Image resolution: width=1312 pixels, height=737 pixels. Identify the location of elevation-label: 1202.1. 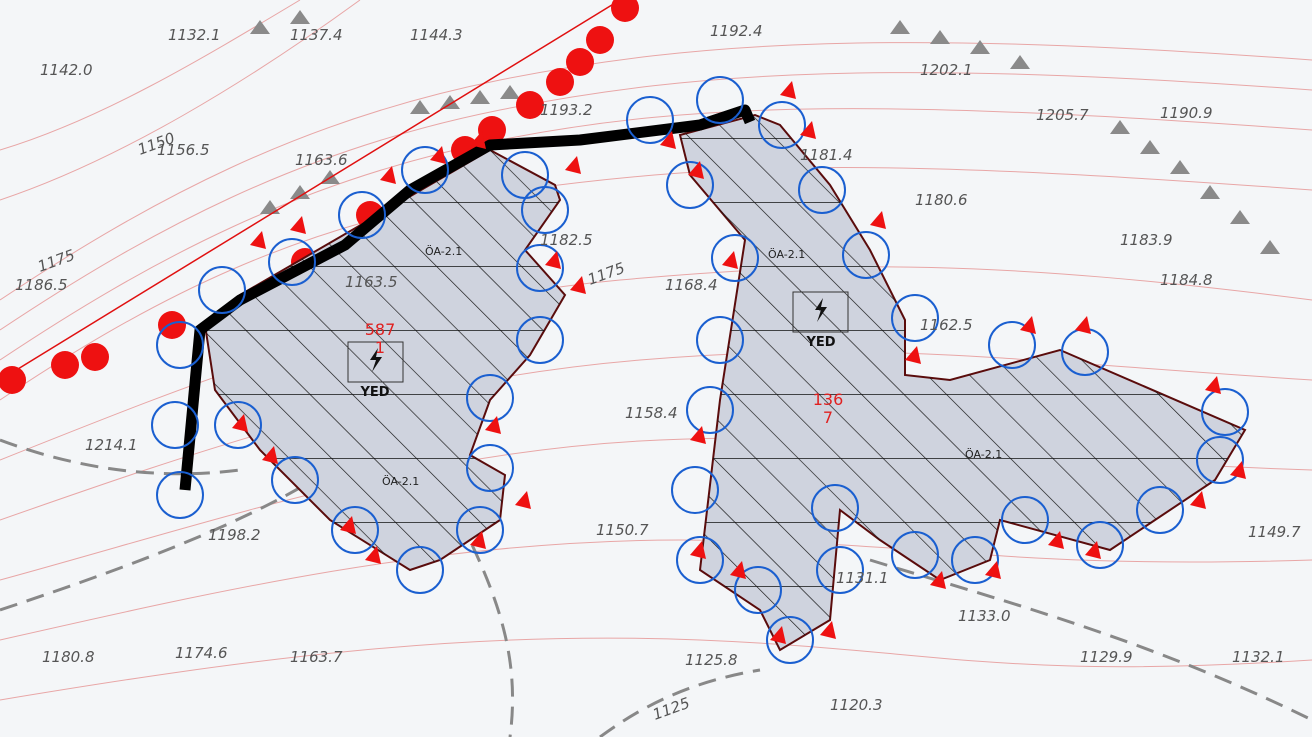
(946, 70).